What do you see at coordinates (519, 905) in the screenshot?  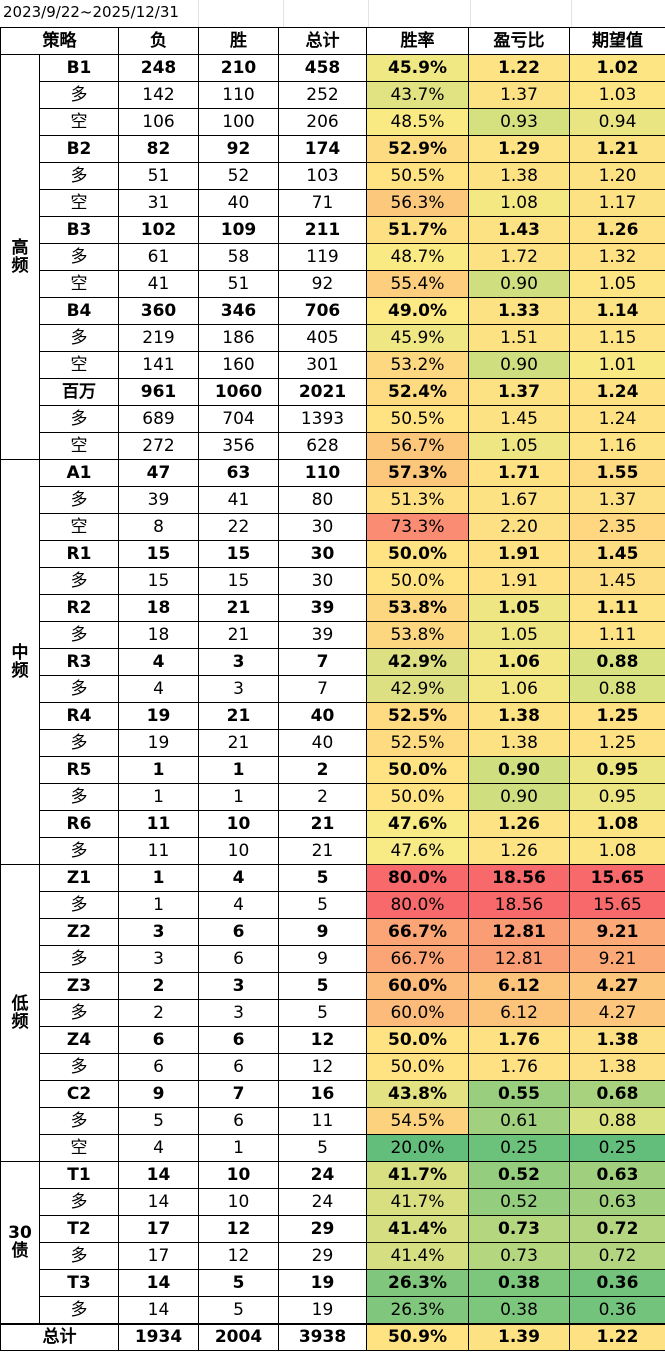 I see `profit-loss-ratio-cell: 18.56` at bounding box center [519, 905].